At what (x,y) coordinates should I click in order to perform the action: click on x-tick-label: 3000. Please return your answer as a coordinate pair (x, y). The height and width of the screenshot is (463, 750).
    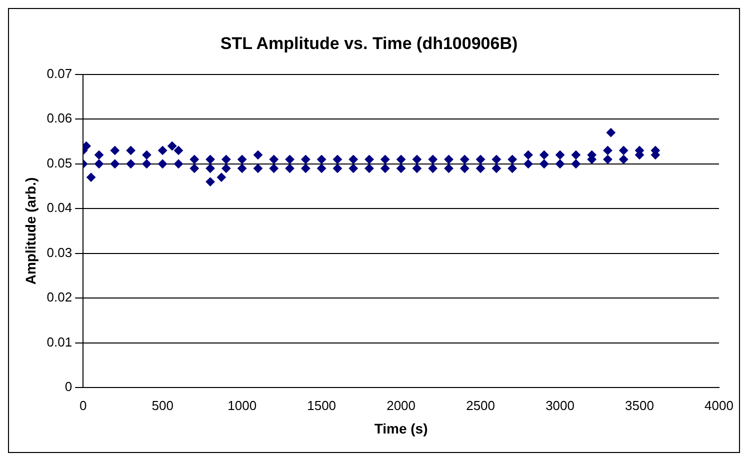
    Looking at the image, I should click on (560, 405).